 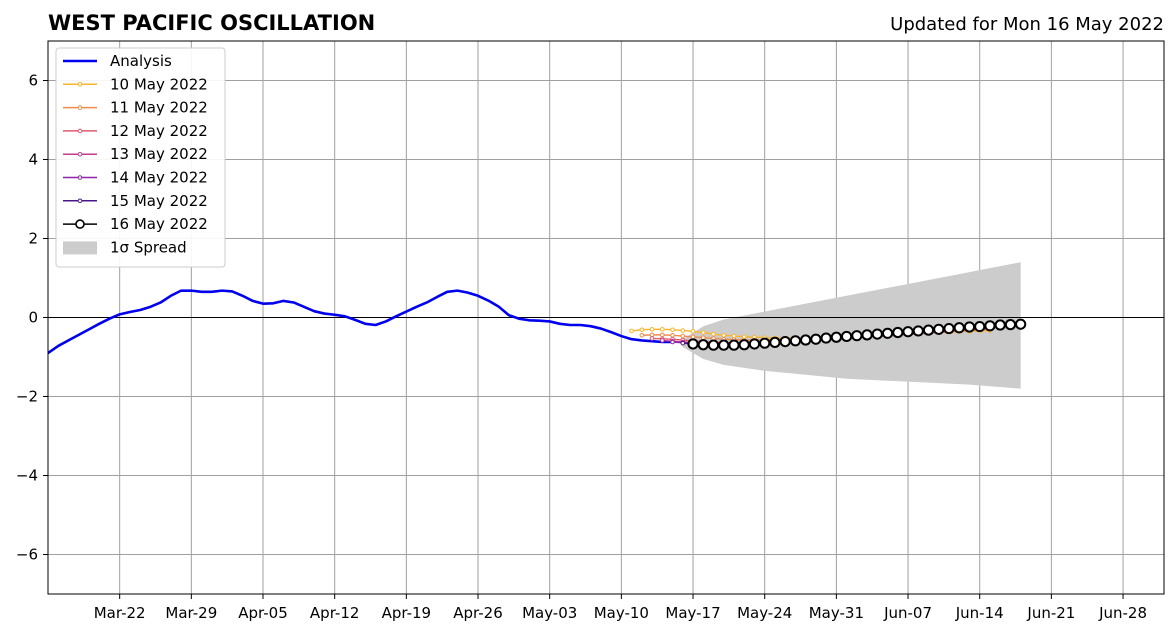 I want to click on x-tick-label: May-17, so click(x=692, y=613).